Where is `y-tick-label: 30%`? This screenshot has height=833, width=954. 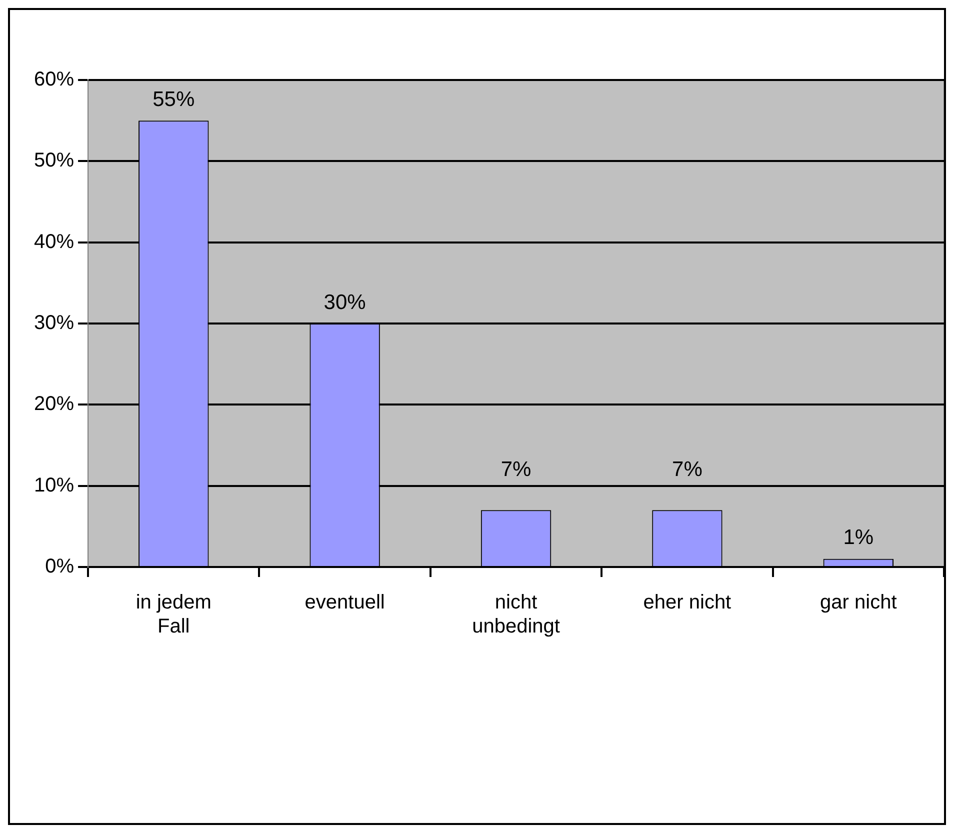 y-tick-label: 30% is located at coordinates (54, 323).